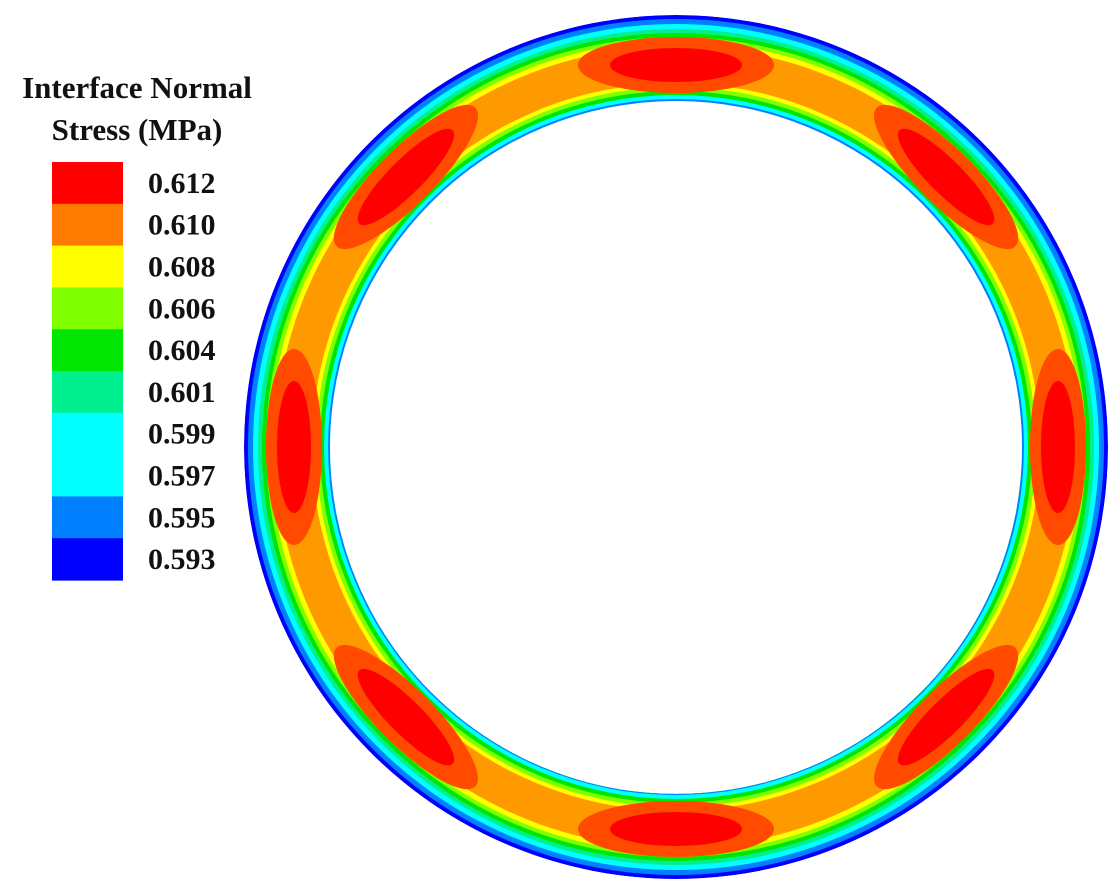 The height and width of the screenshot is (884, 1117). I want to click on legend-swatches, so click(87, 371).